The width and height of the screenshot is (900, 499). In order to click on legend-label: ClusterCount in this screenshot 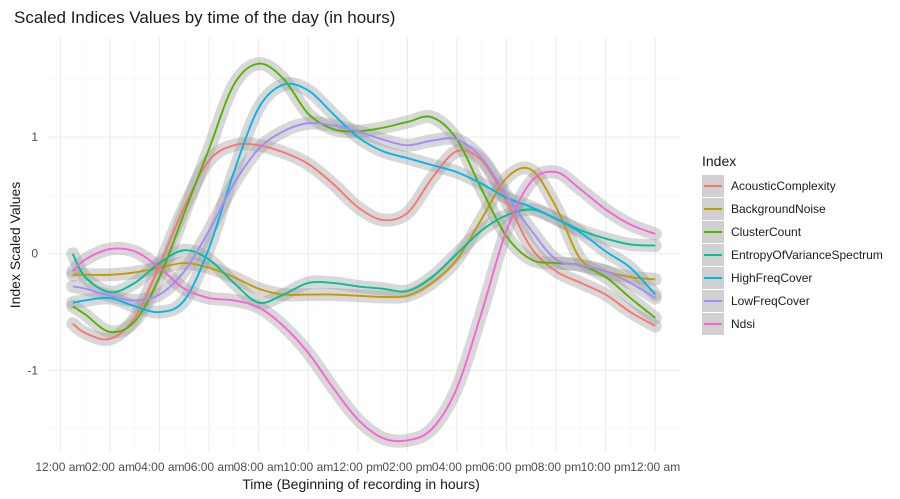, I will do `click(766, 232)`.